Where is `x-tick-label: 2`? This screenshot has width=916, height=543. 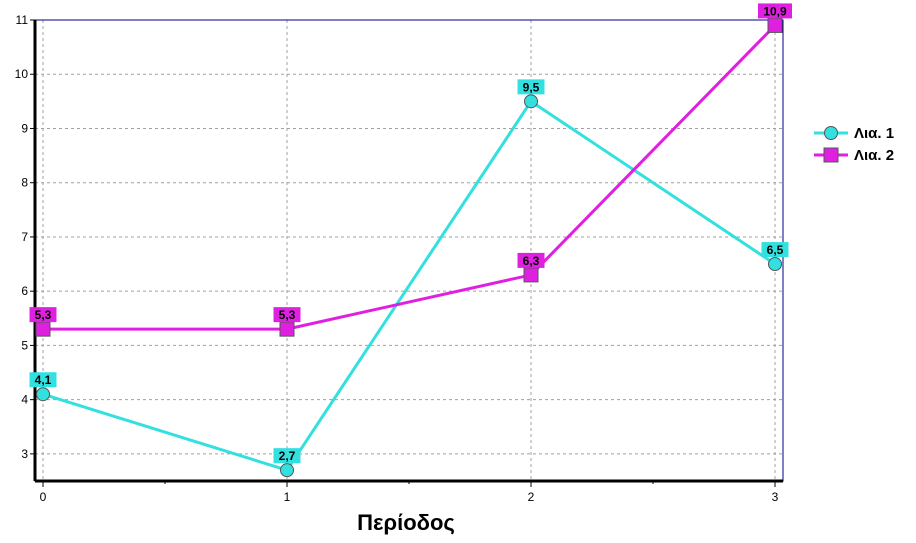 x-tick-label: 2 is located at coordinates (531, 497).